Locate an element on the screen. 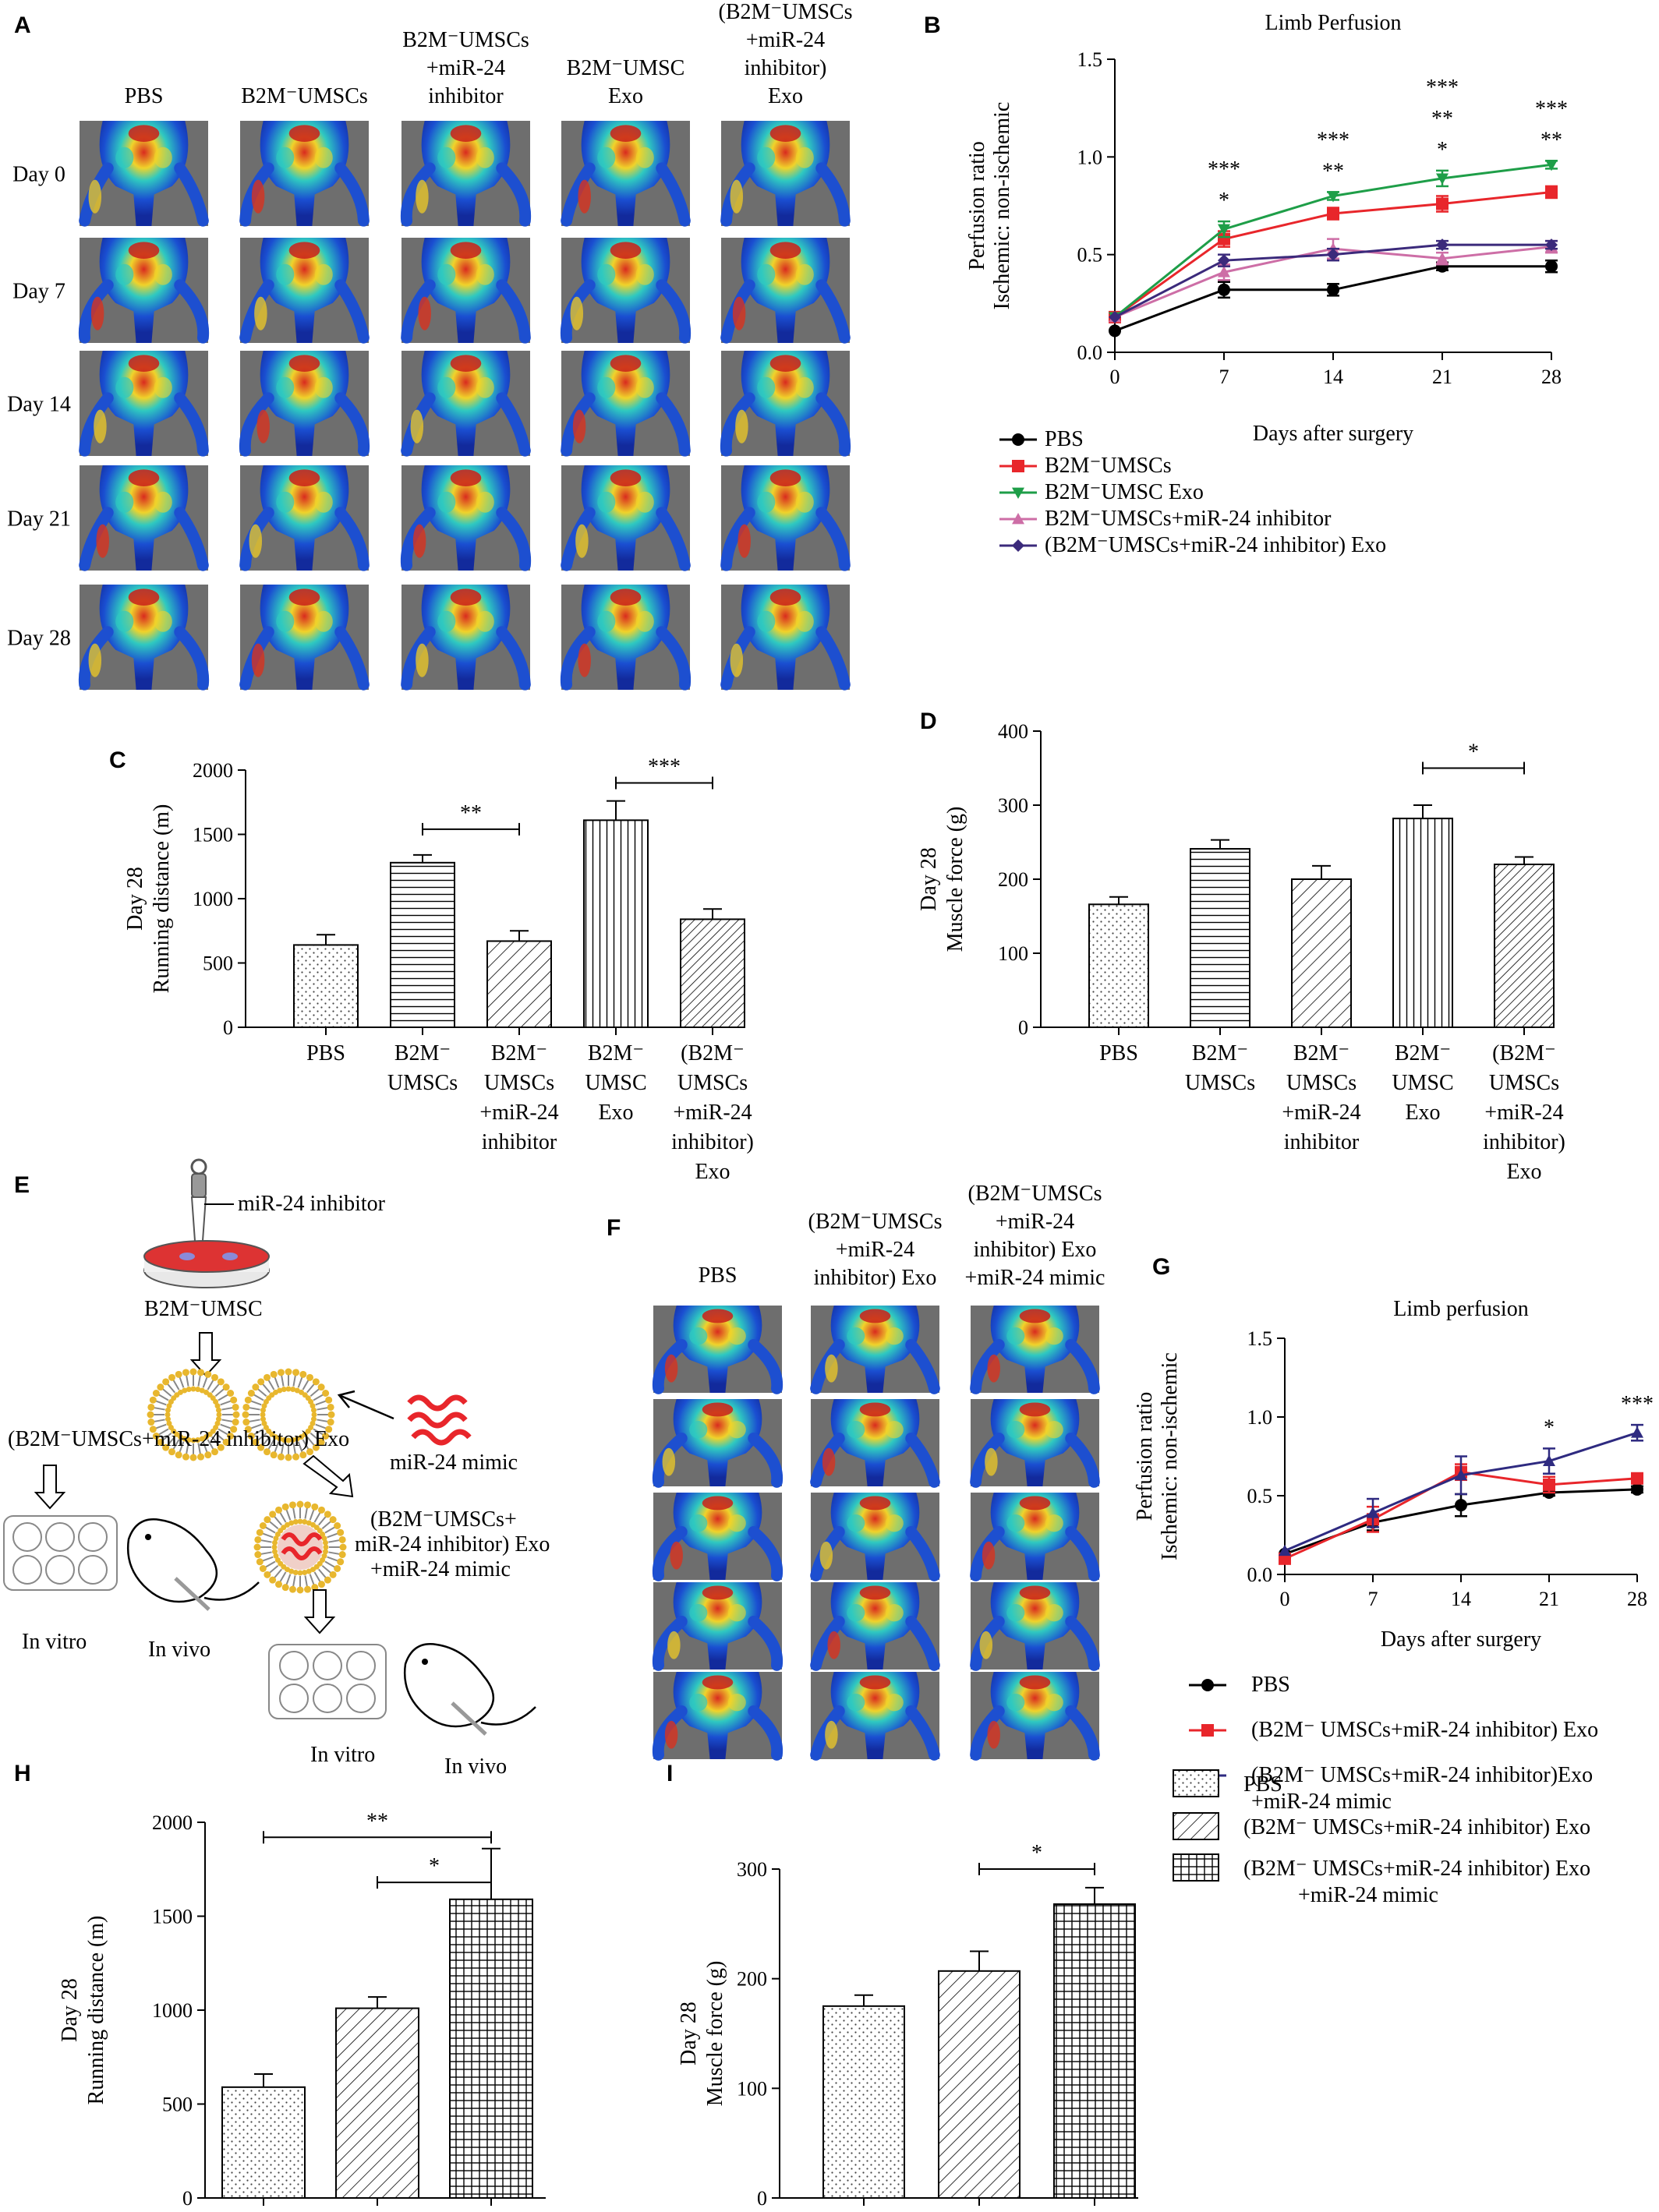 The height and width of the screenshot is (2212, 1659). panel-letter-g: G is located at coordinates (1161, 1267).